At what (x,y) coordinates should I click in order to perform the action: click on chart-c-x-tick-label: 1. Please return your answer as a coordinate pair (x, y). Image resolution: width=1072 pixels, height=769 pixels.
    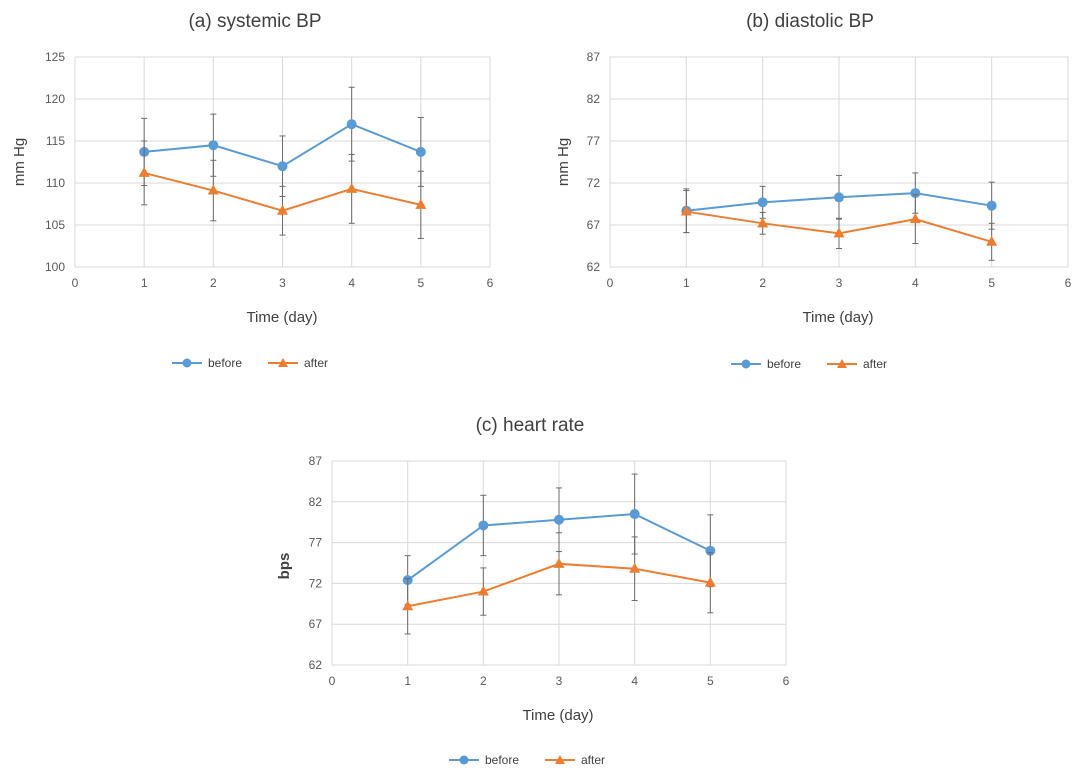
    Looking at the image, I should click on (407, 681).